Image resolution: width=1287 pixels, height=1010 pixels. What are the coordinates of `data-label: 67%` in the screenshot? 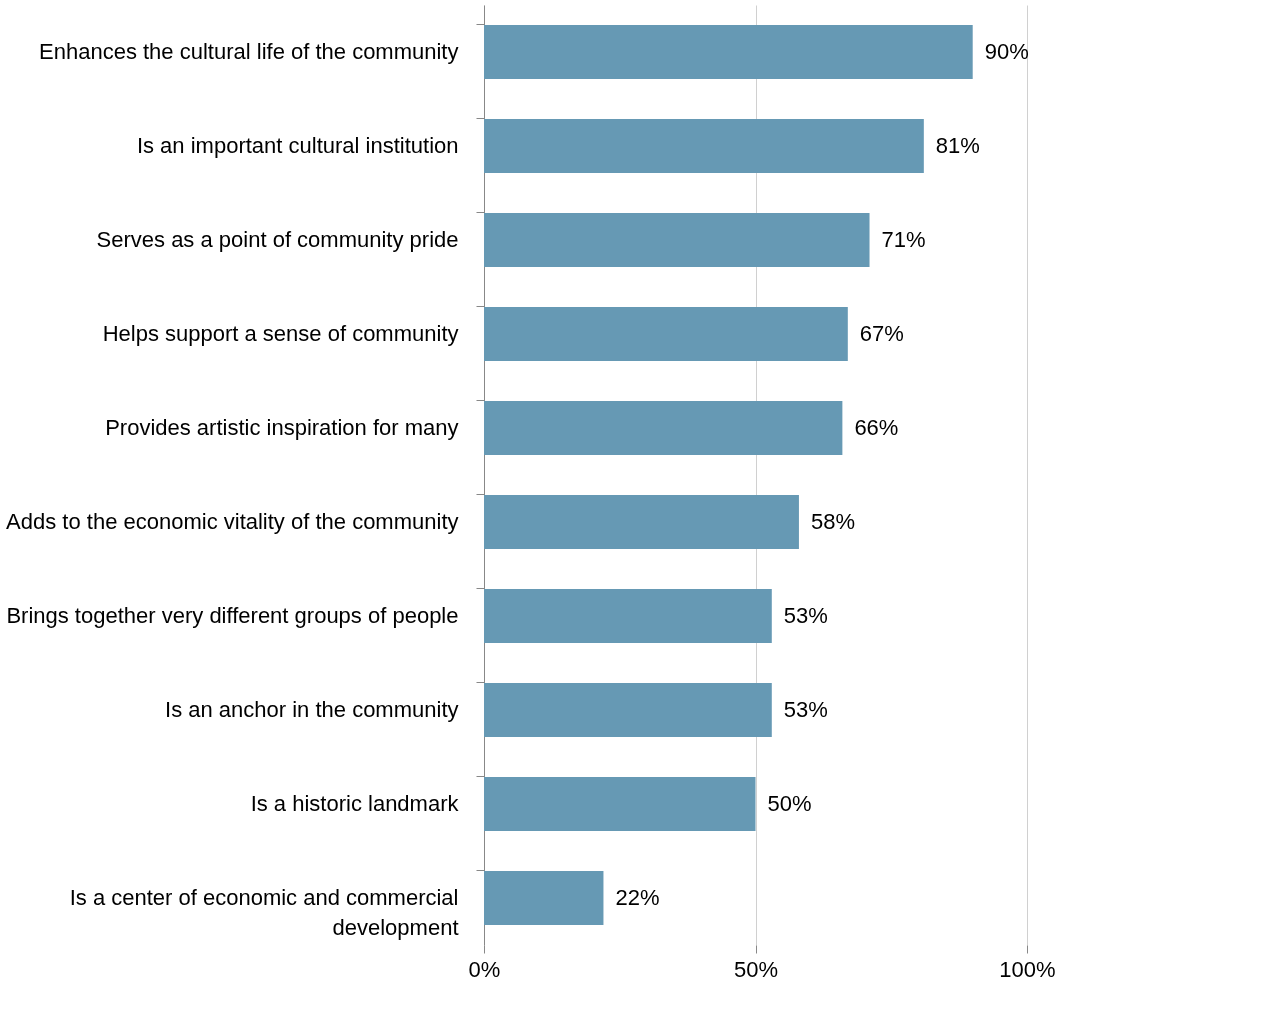 It's located at (881, 333).